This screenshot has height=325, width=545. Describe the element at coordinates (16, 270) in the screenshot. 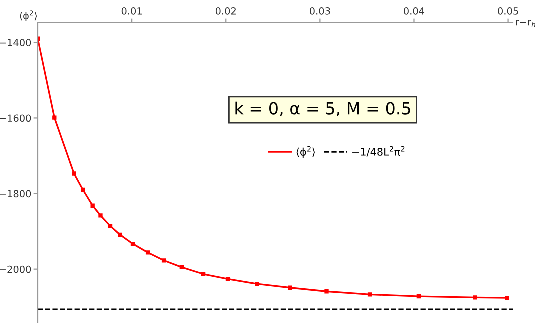

I see `y-tick-label: −2000` at that location.